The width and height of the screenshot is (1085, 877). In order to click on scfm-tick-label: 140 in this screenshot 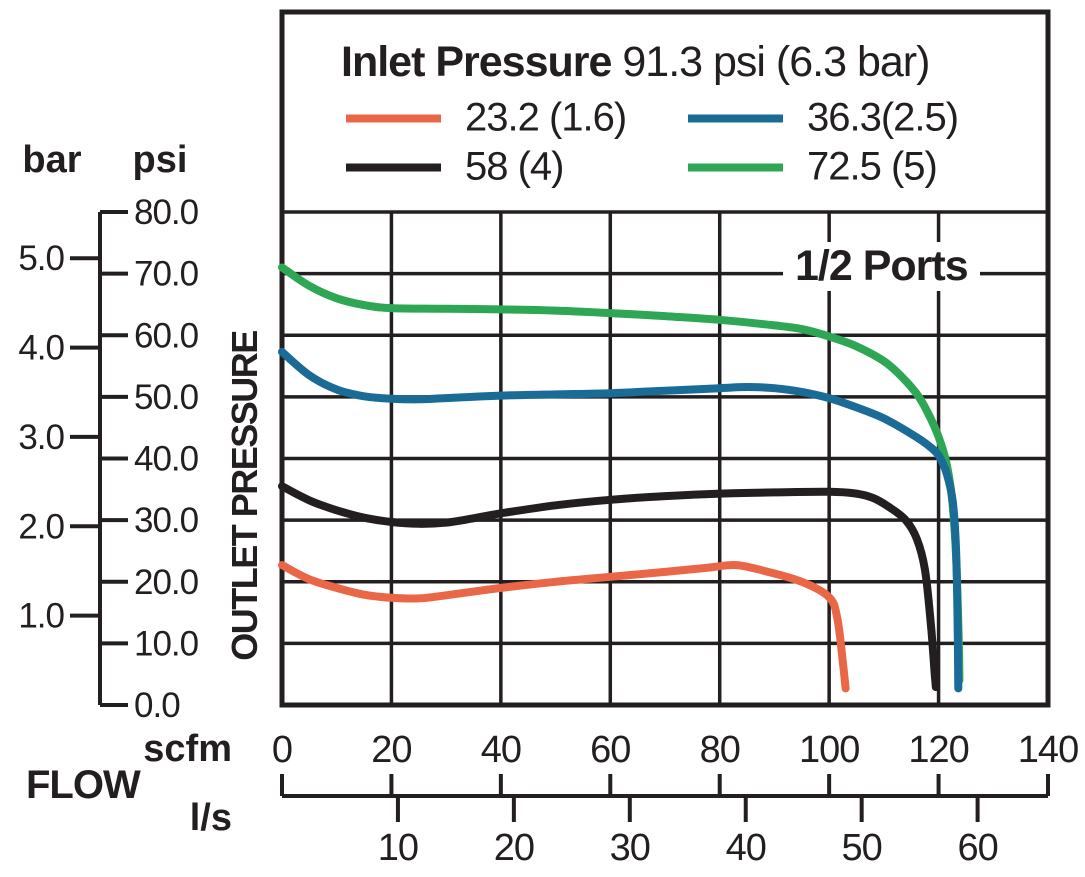, I will do `click(1048, 750)`.